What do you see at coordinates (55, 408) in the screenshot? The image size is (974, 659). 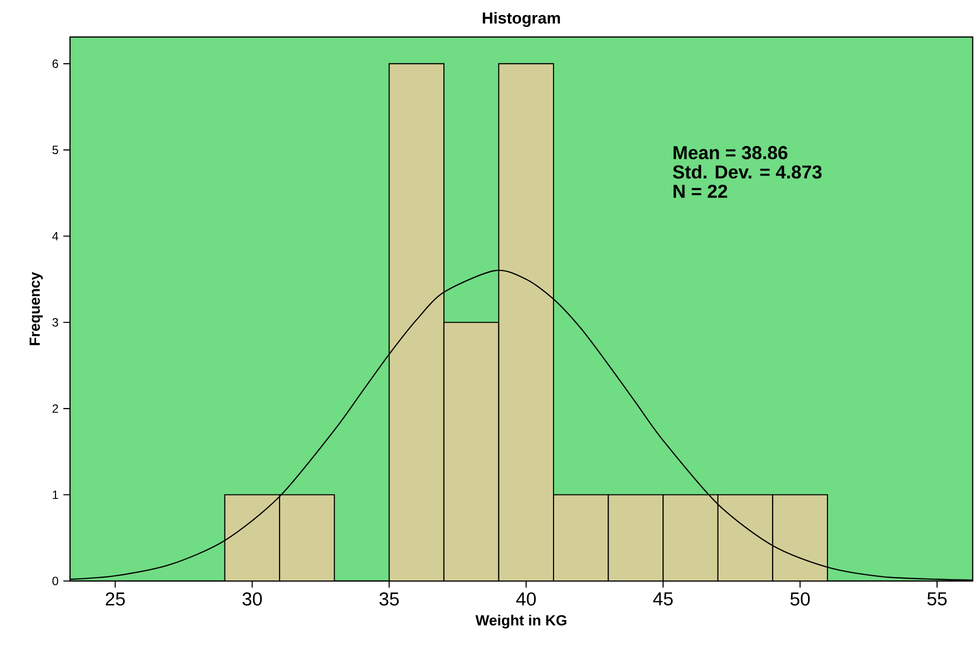 I see `y-tick-label: 2` at bounding box center [55, 408].